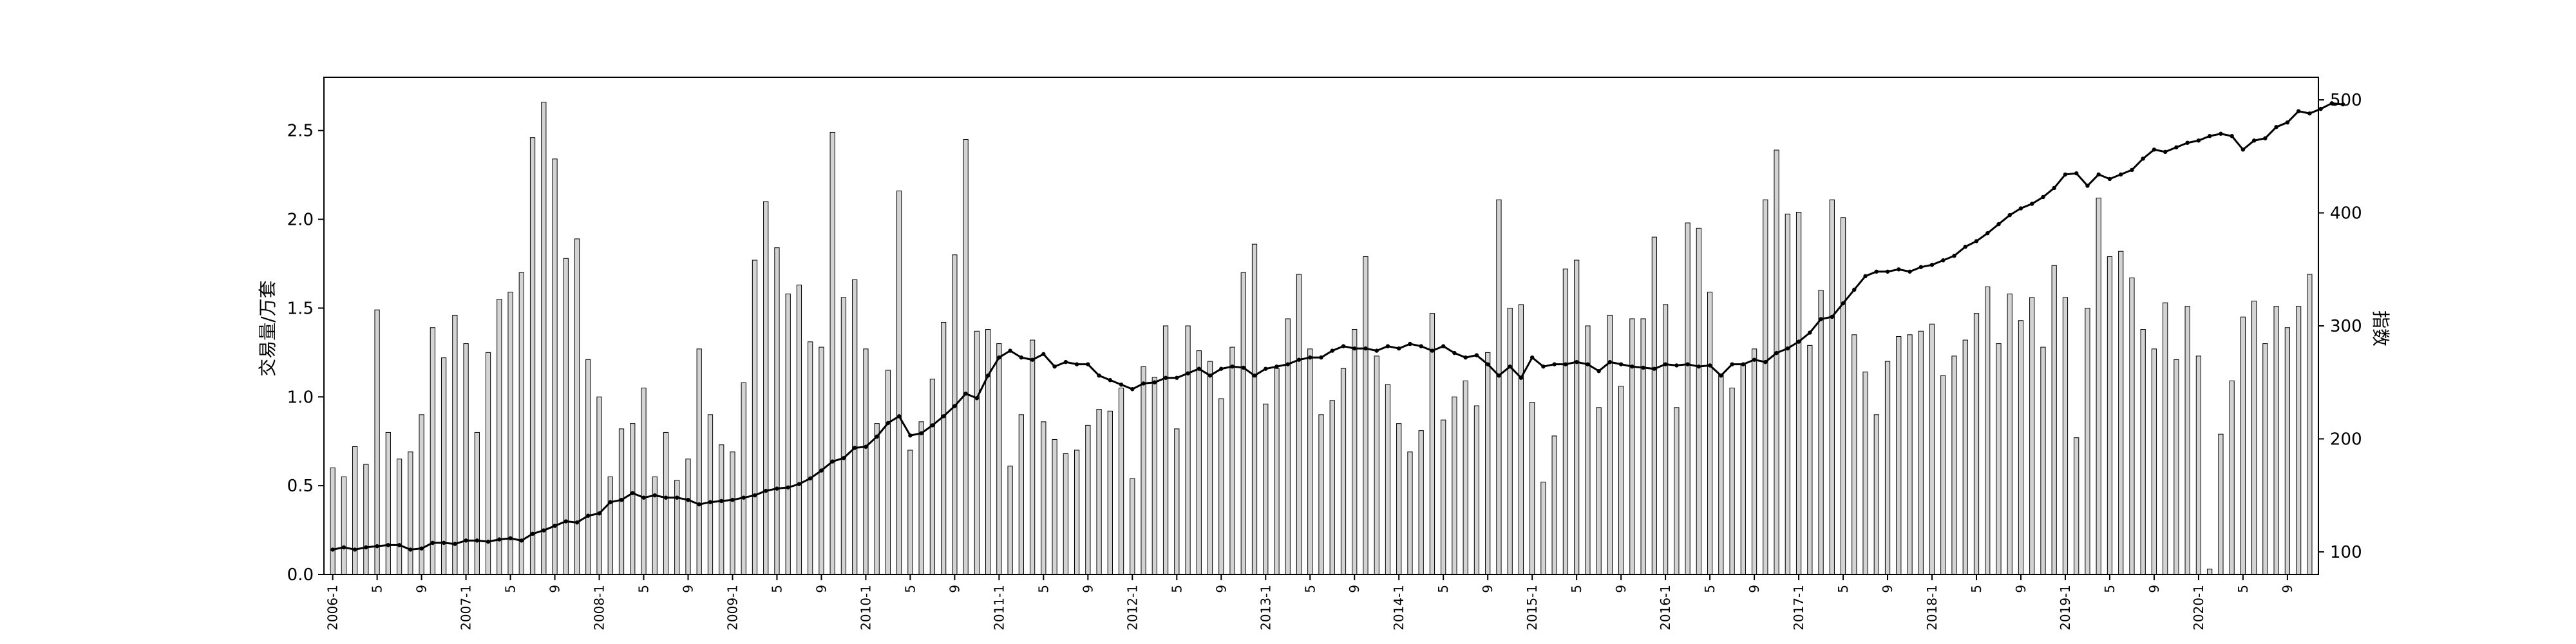 The image size is (2576, 644). I want to click on x-tick-label: 2015-1, so click(1532, 607).